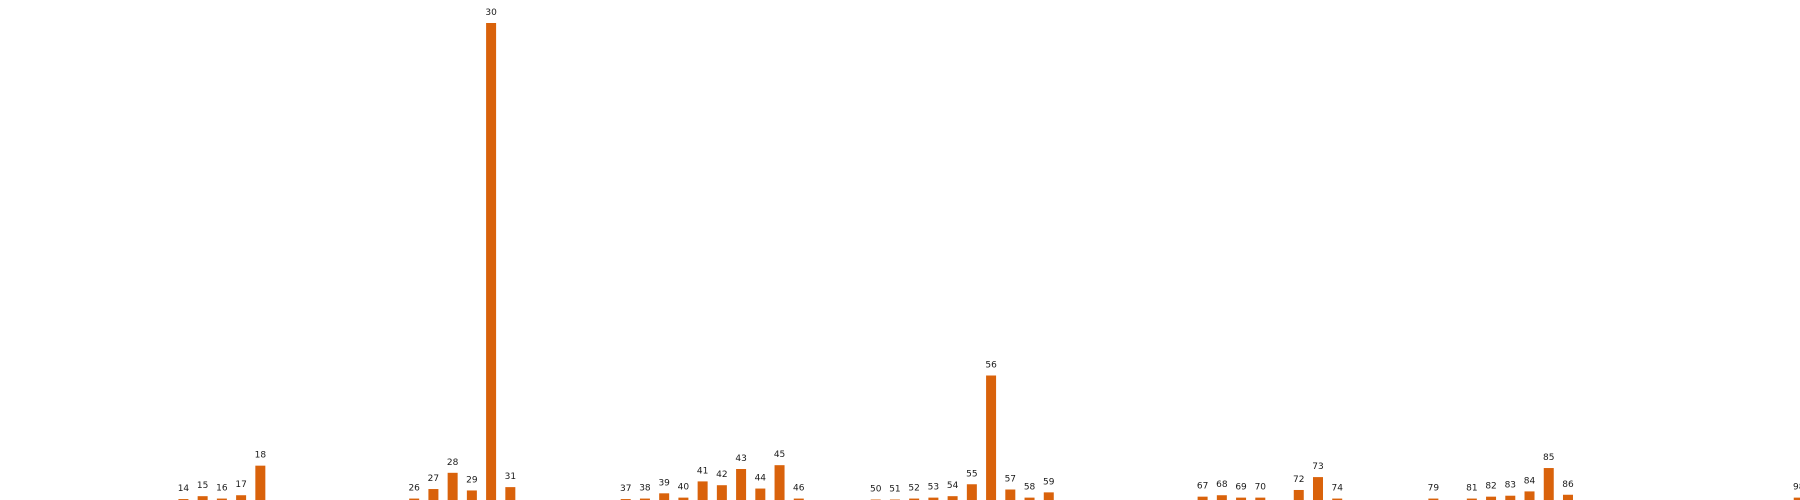  What do you see at coordinates (472, 480) in the screenshot?
I see `bar-label-29: 29` at bounding box center [472, 480].